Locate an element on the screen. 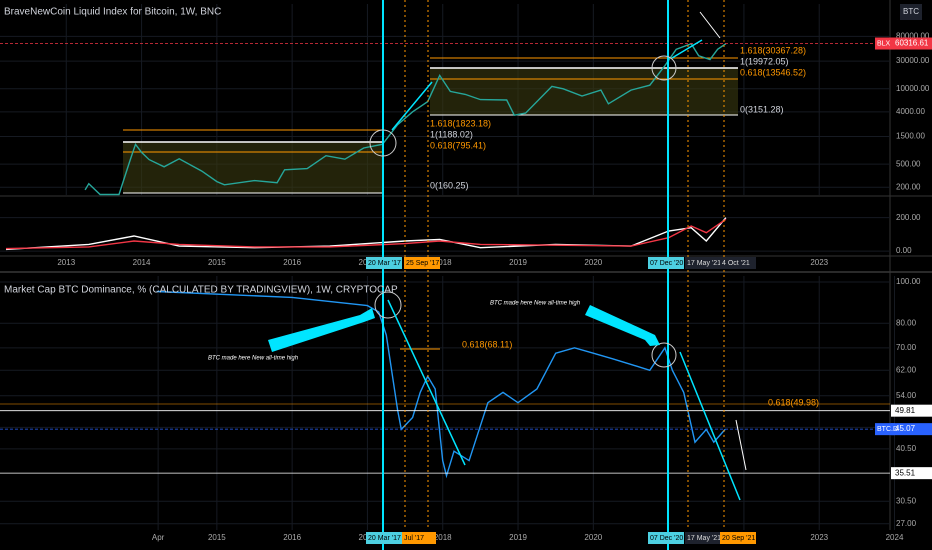 This screenshot has width=932, height=550. fib-label: 1(1188.02) is located at coordinates (451, 134).